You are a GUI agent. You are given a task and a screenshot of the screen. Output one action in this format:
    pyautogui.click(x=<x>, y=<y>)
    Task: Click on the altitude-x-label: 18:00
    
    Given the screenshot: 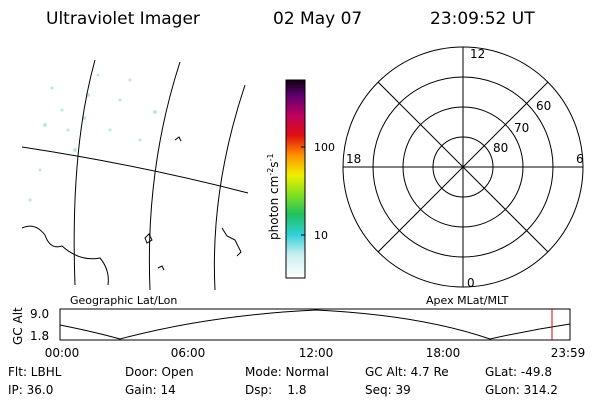 What is the action you would take?
    pyautogui.click(x=443, y=353)
    